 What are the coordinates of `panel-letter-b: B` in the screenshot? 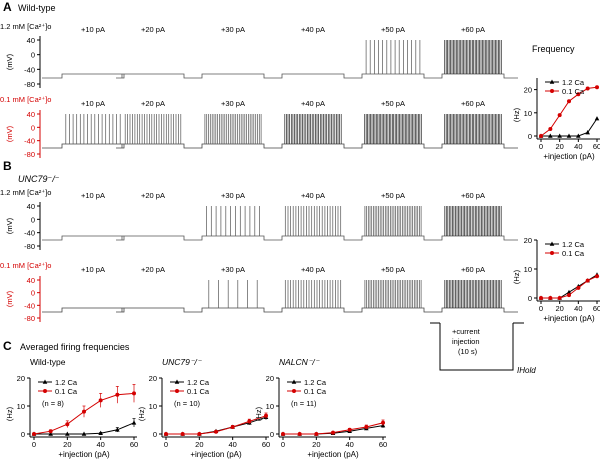 It's located at (7, 166).